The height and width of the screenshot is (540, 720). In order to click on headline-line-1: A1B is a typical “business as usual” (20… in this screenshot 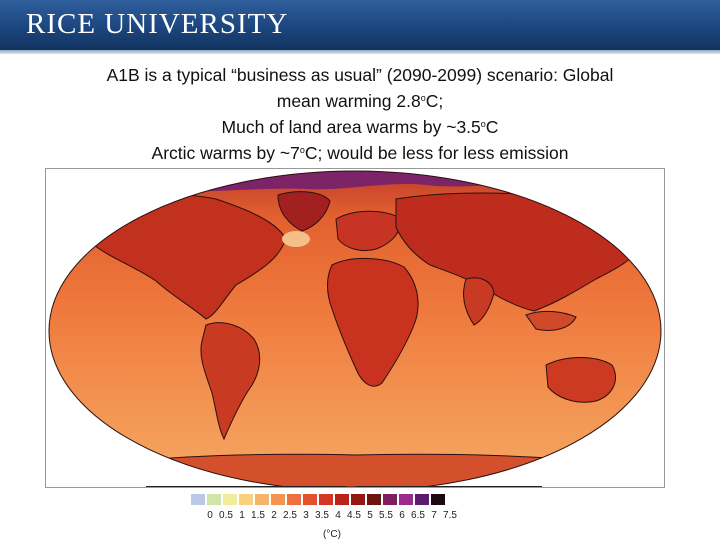, I will do `click(360, 75)`.